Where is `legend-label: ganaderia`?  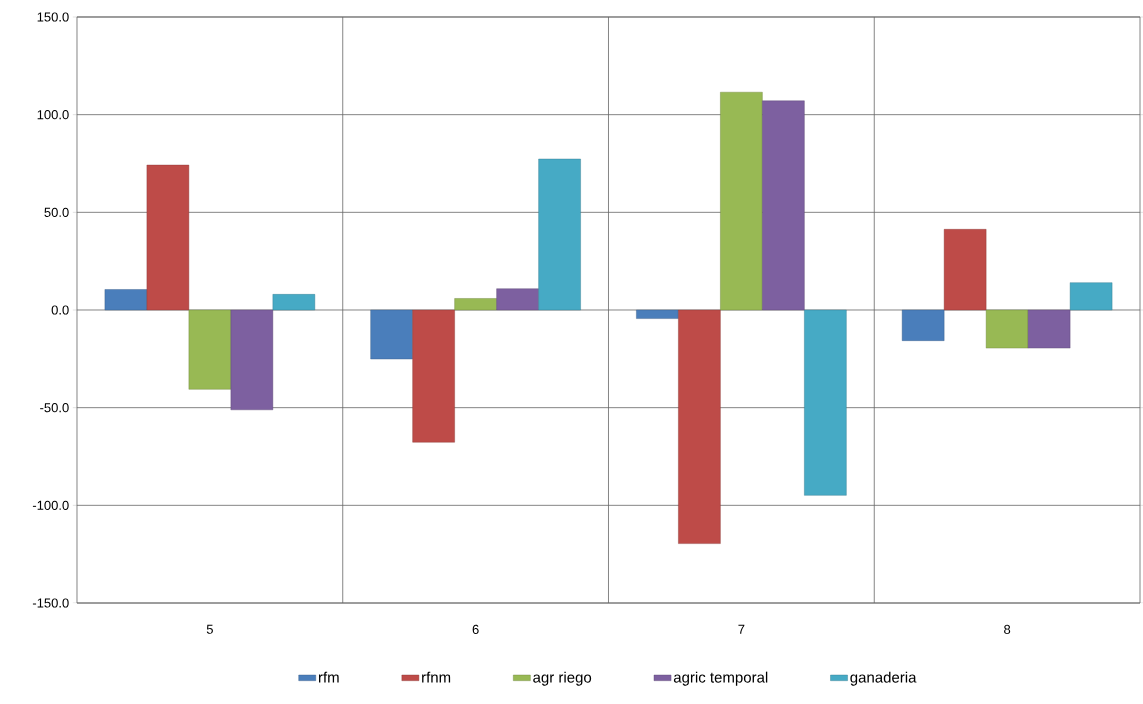 legend-label: ganaderia is located at coordinates (883, 678).